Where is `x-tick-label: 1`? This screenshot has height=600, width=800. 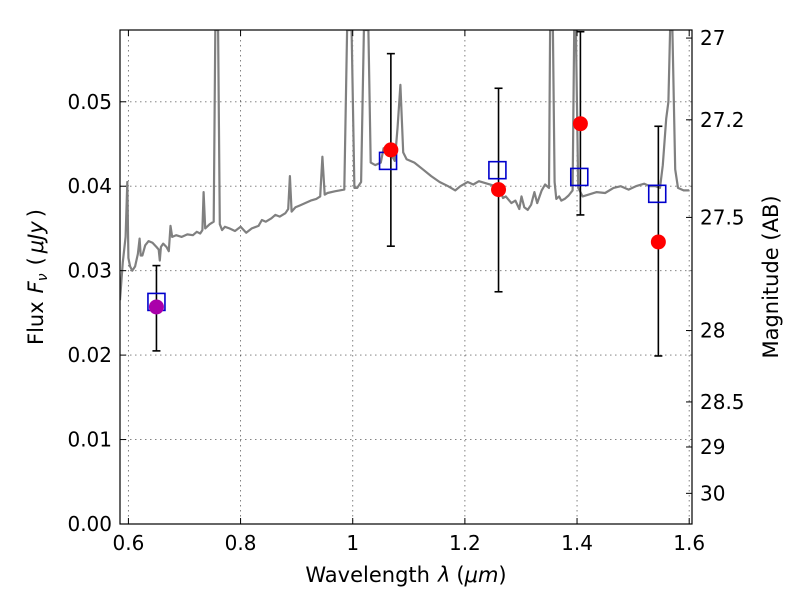 x-tick-label: 1 is located at coordinates (352, 543).